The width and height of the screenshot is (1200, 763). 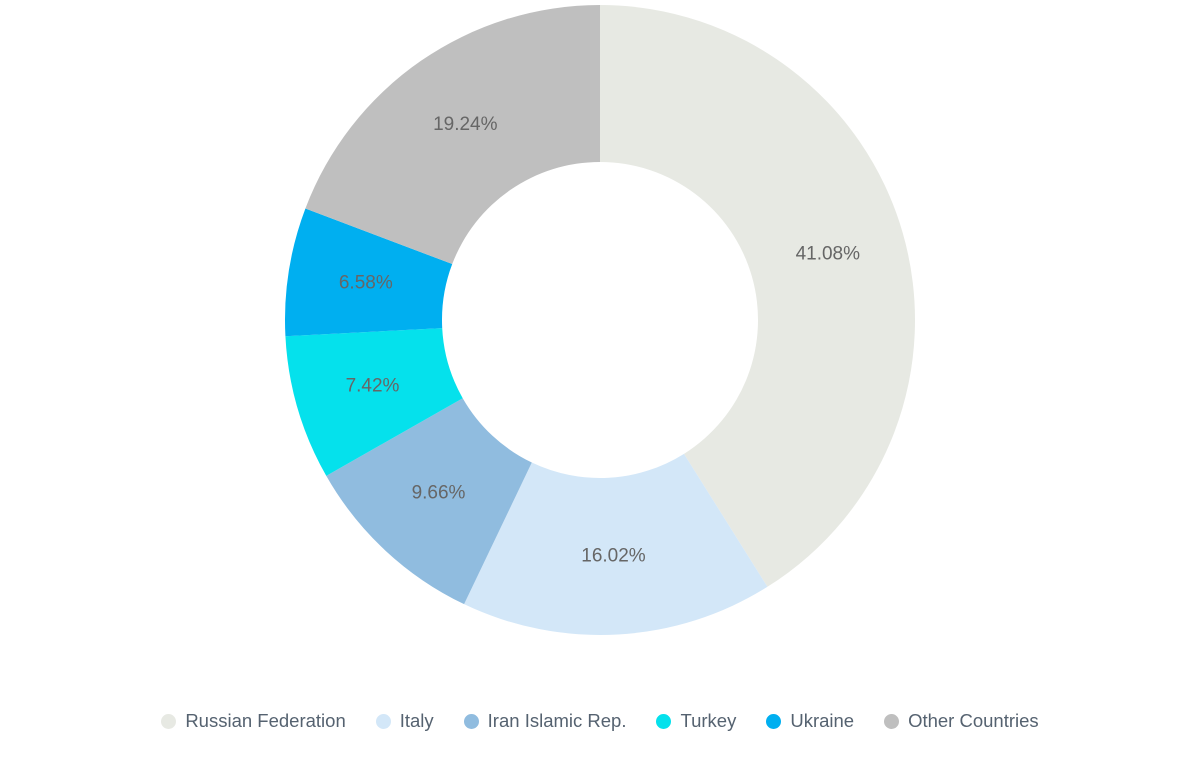 I want to click on slice-label-italy: 16.02%, so click(x=613, y=556).